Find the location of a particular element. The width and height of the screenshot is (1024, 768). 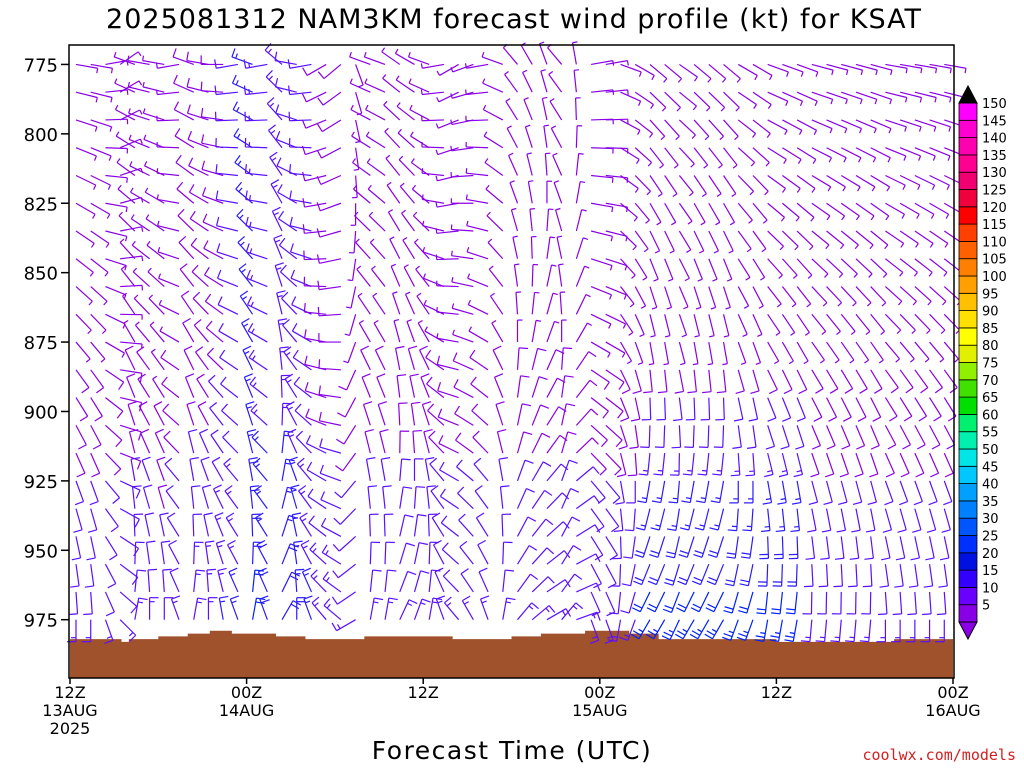

credit-link: coolwx.com/models is located at coordinates (939, 755).